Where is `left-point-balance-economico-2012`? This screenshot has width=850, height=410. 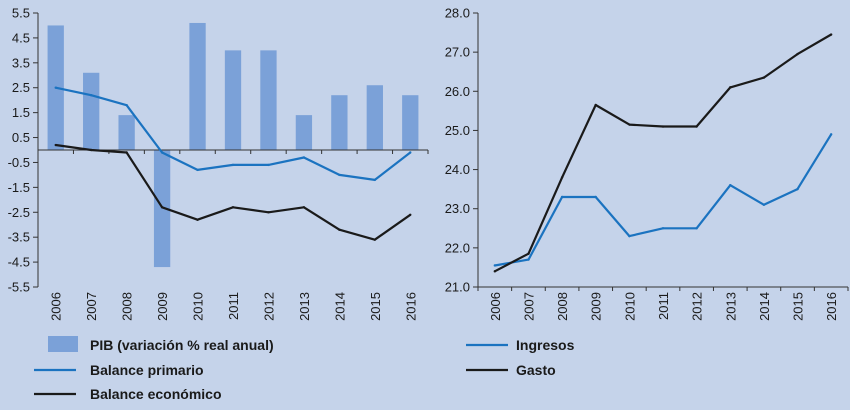
left-point-balance-economico-2012 is located at coordinates (268, 212).